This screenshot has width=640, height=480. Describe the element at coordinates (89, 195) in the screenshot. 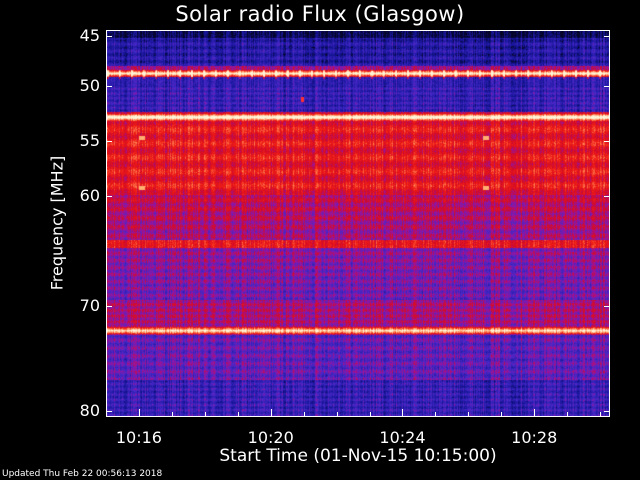

I see `y-tick-label: 60` at that location.